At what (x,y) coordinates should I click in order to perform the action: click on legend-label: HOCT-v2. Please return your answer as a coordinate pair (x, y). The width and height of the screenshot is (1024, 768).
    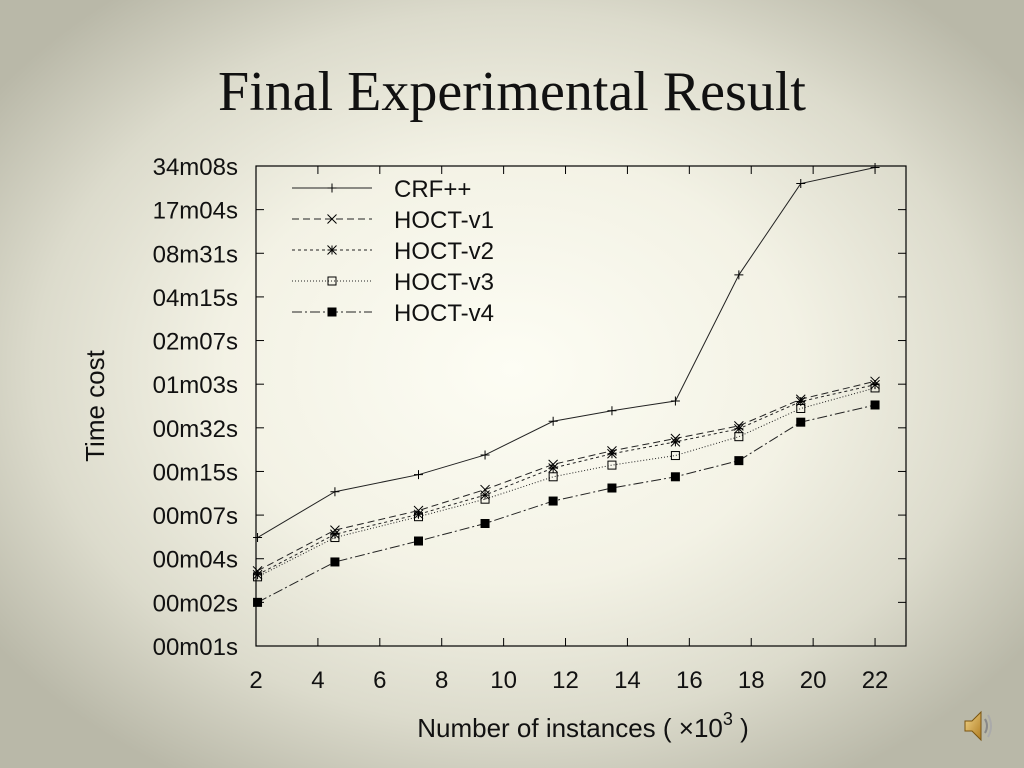
    Looking at the image, I should click on (444, 251).